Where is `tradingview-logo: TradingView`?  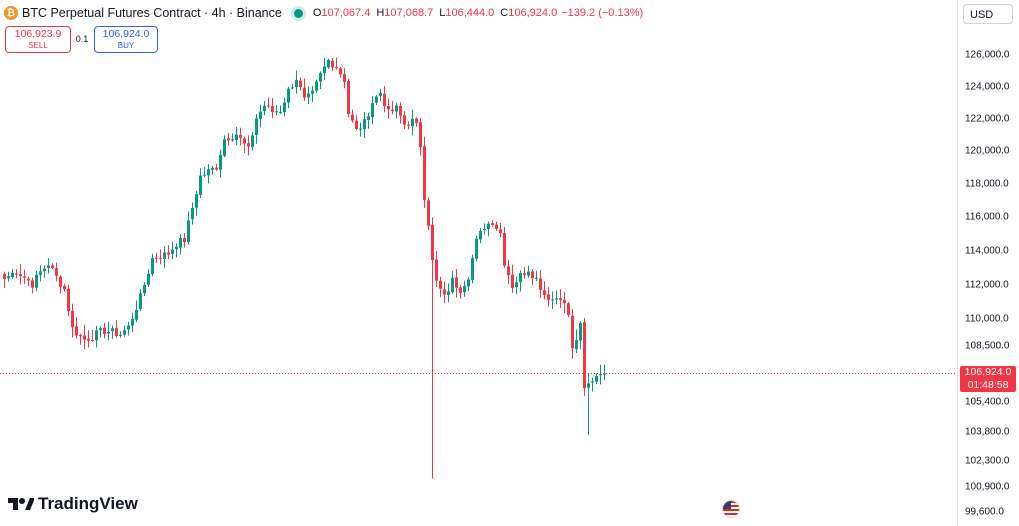 tradingview-logo: TradingView is located at coordinates (73, 504).